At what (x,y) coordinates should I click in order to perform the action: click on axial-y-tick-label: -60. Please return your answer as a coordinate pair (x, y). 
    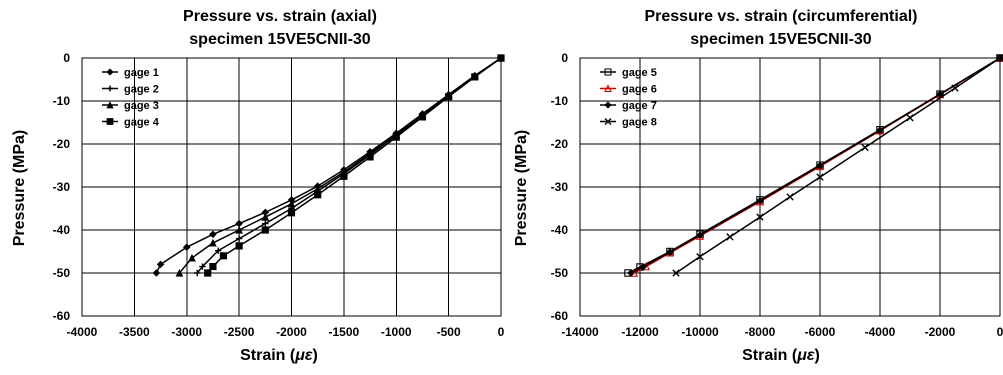
    Looking at the image, I should click on (62, 316).